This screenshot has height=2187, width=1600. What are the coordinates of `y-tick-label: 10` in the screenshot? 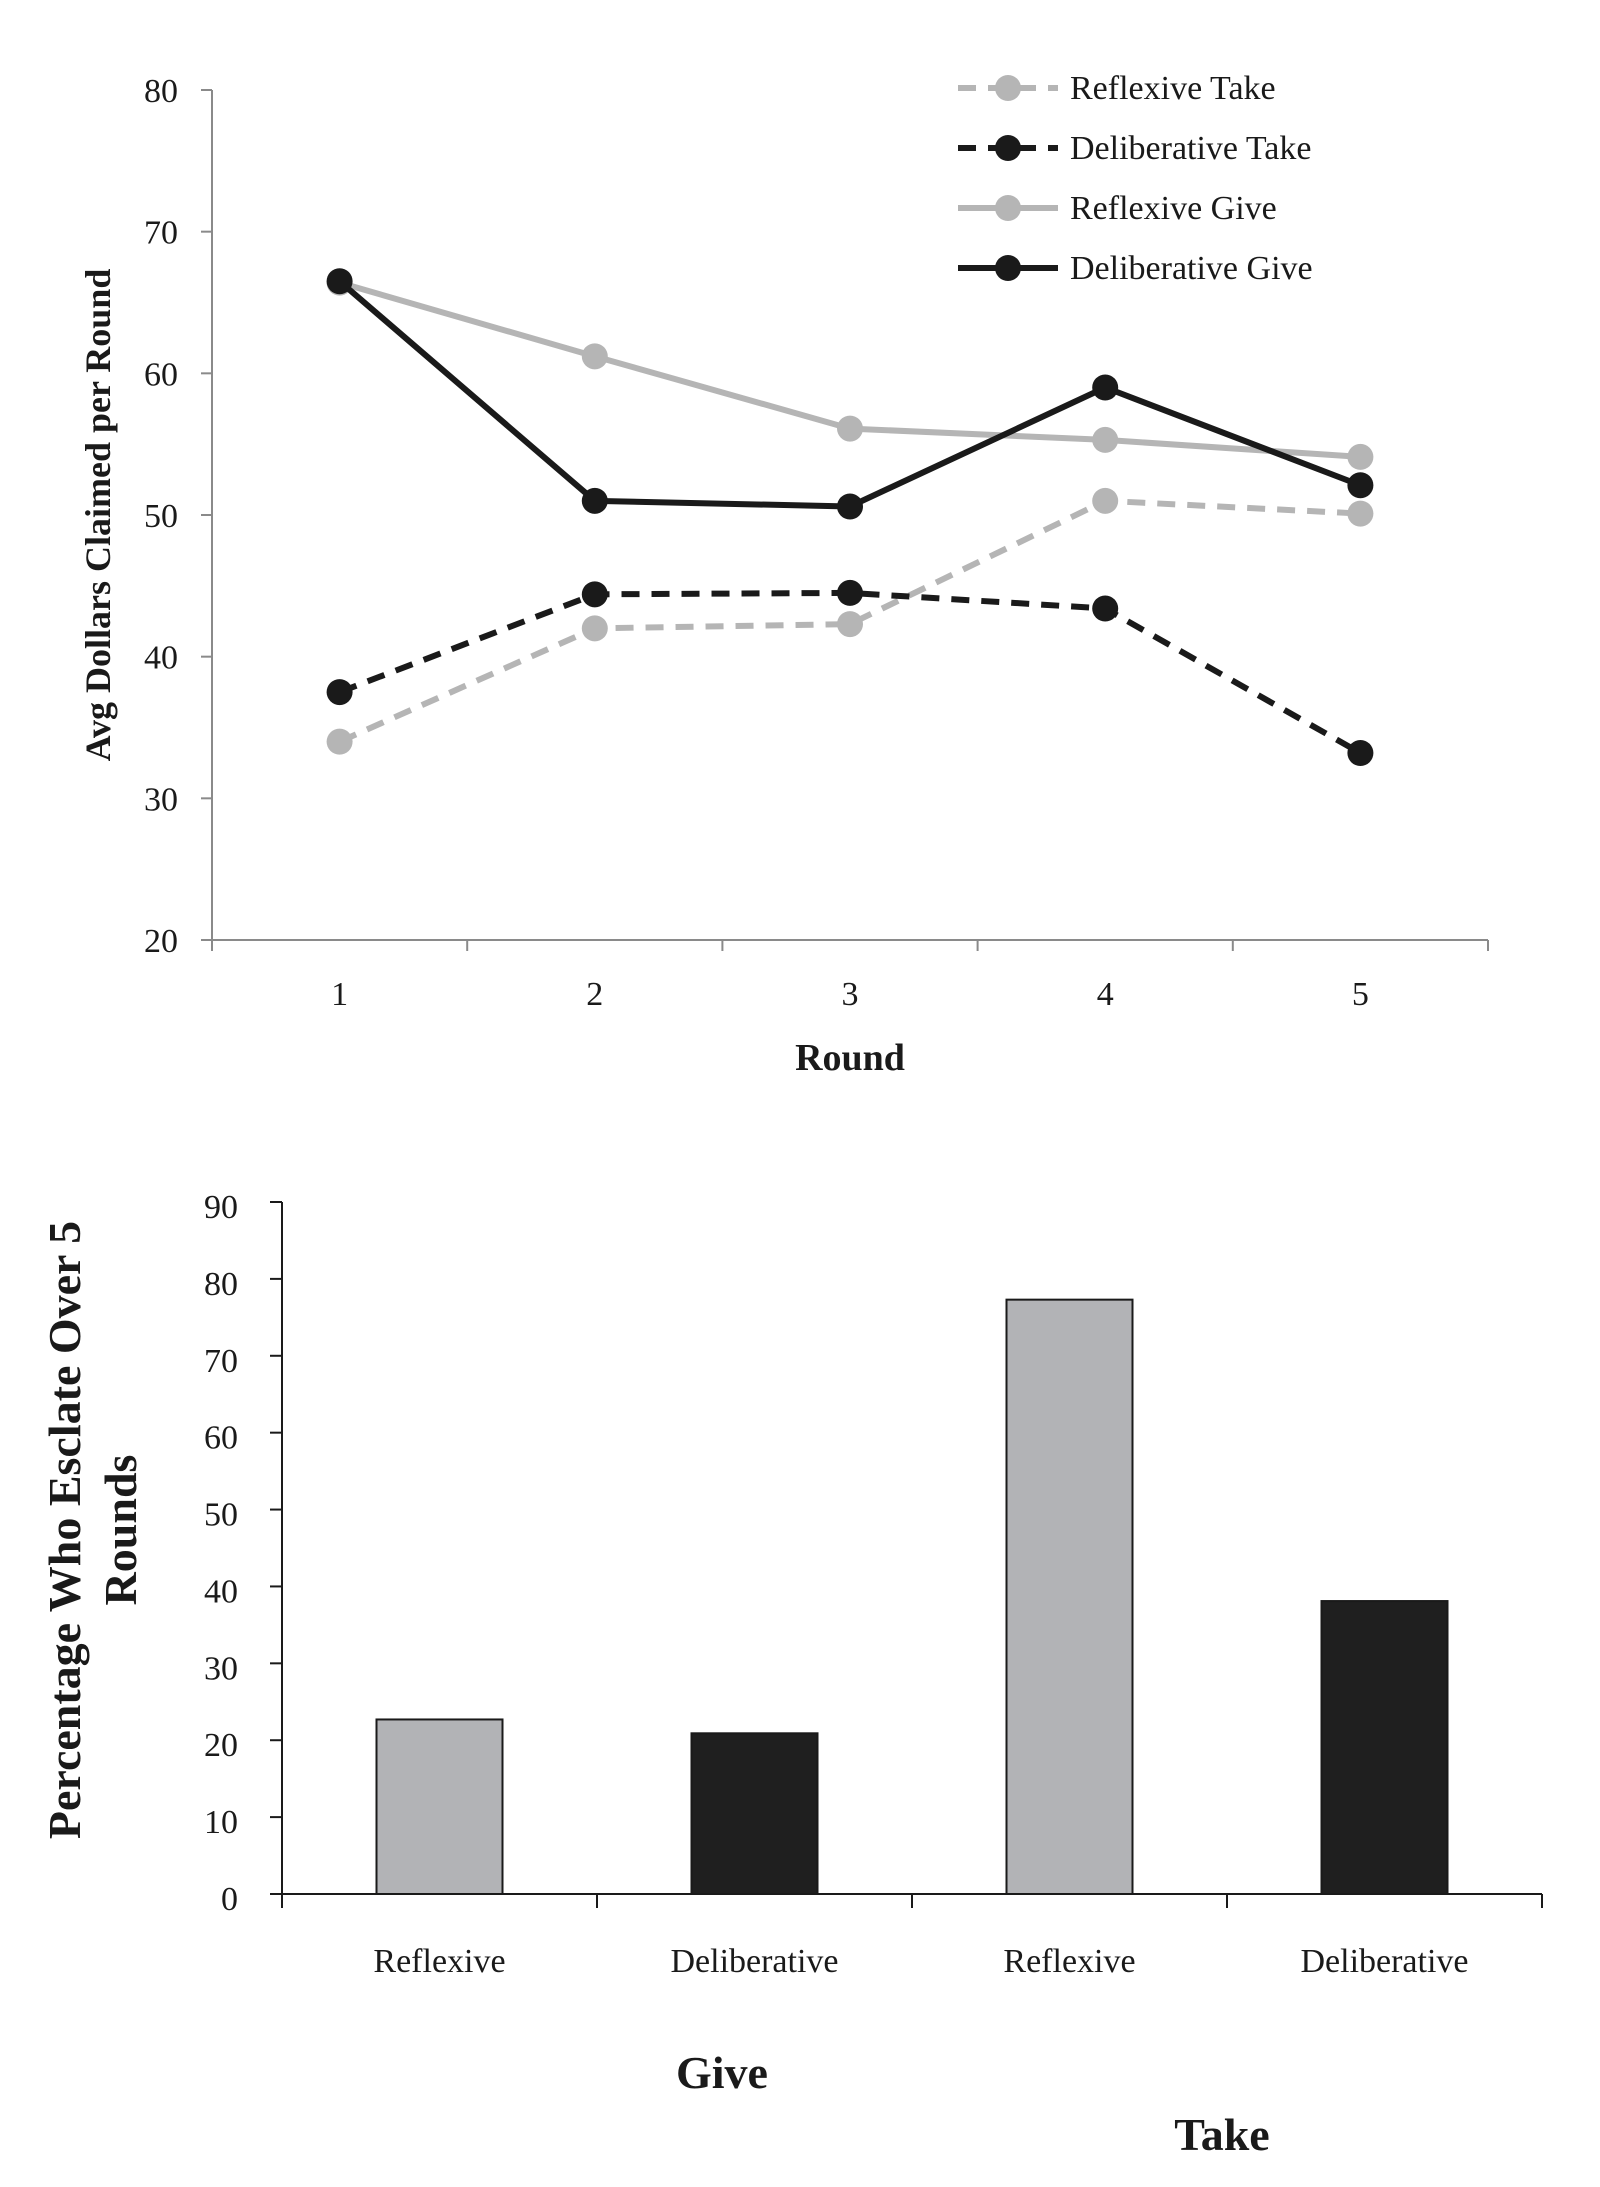 It's located at (221, 1822).